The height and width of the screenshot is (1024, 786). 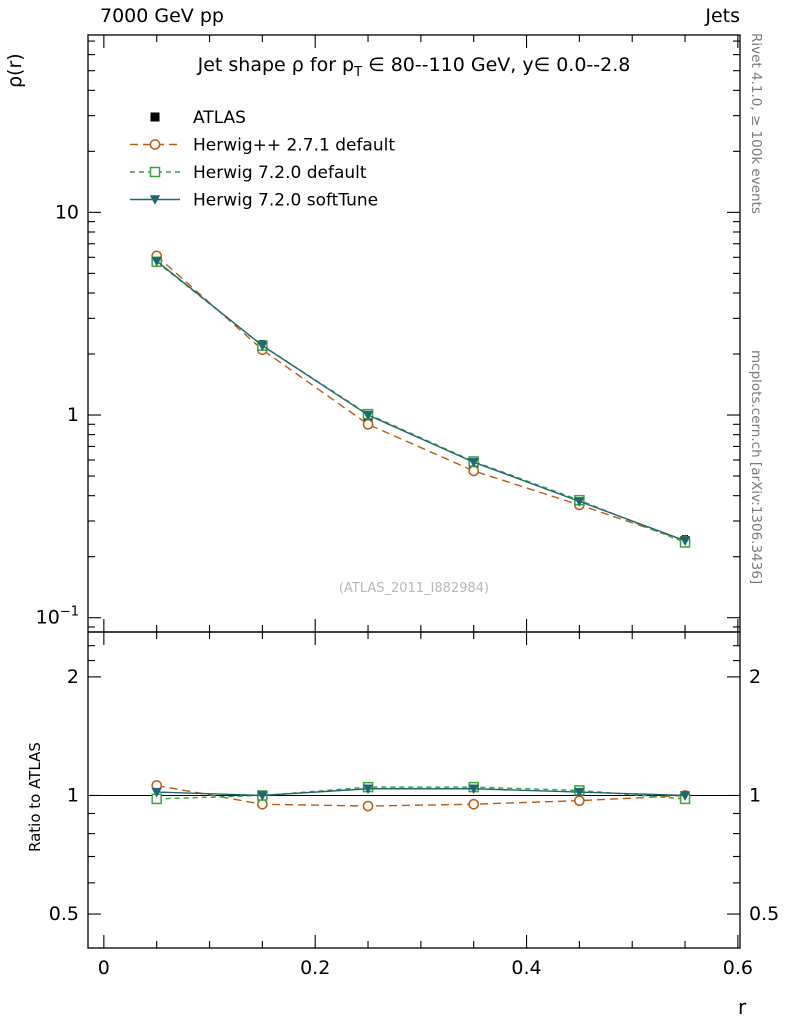 What do you see at coordinates (104, 968) in the screenshot?
I see `x-tick-label: 0` at bounding box center [104, 968].